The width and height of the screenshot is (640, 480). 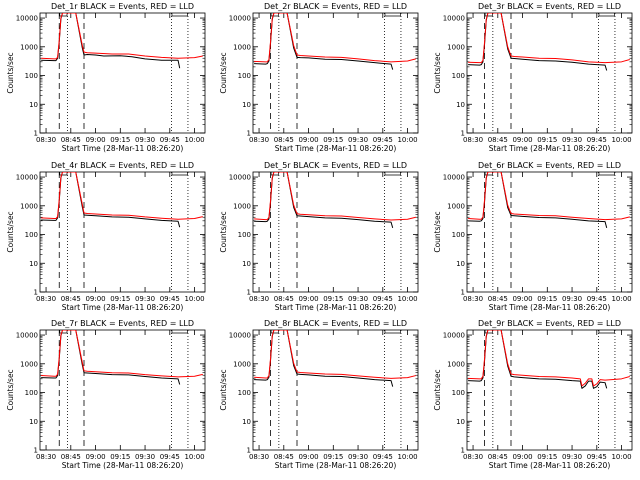 What do you see at coordinates (122, 323) in the screenshot?
I see `panel-title: Det_7r BLACK = Events, RED = LLD` at bounding box center [122, 323].